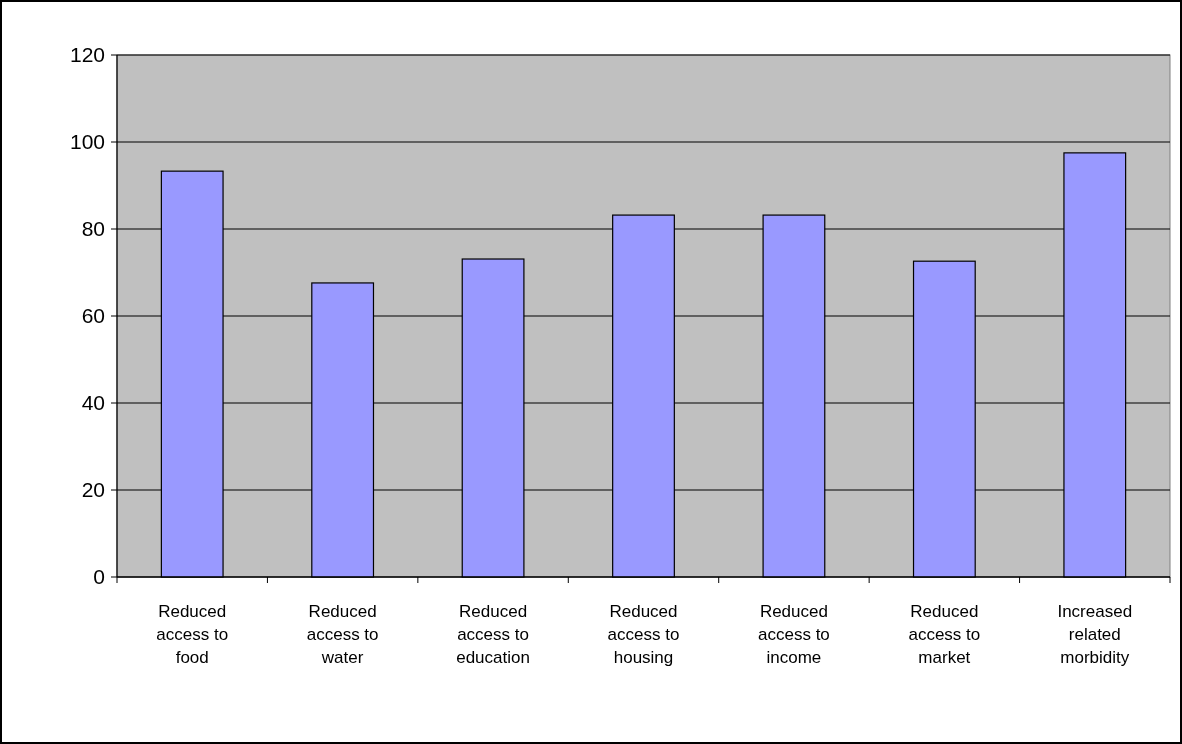 Image resolution: width=1182 pixels, height=744 pixels. Describe the element at coordinates (643, 634) in the screenshot. I see `x-tick-label: Reduced access to housing` at that location.